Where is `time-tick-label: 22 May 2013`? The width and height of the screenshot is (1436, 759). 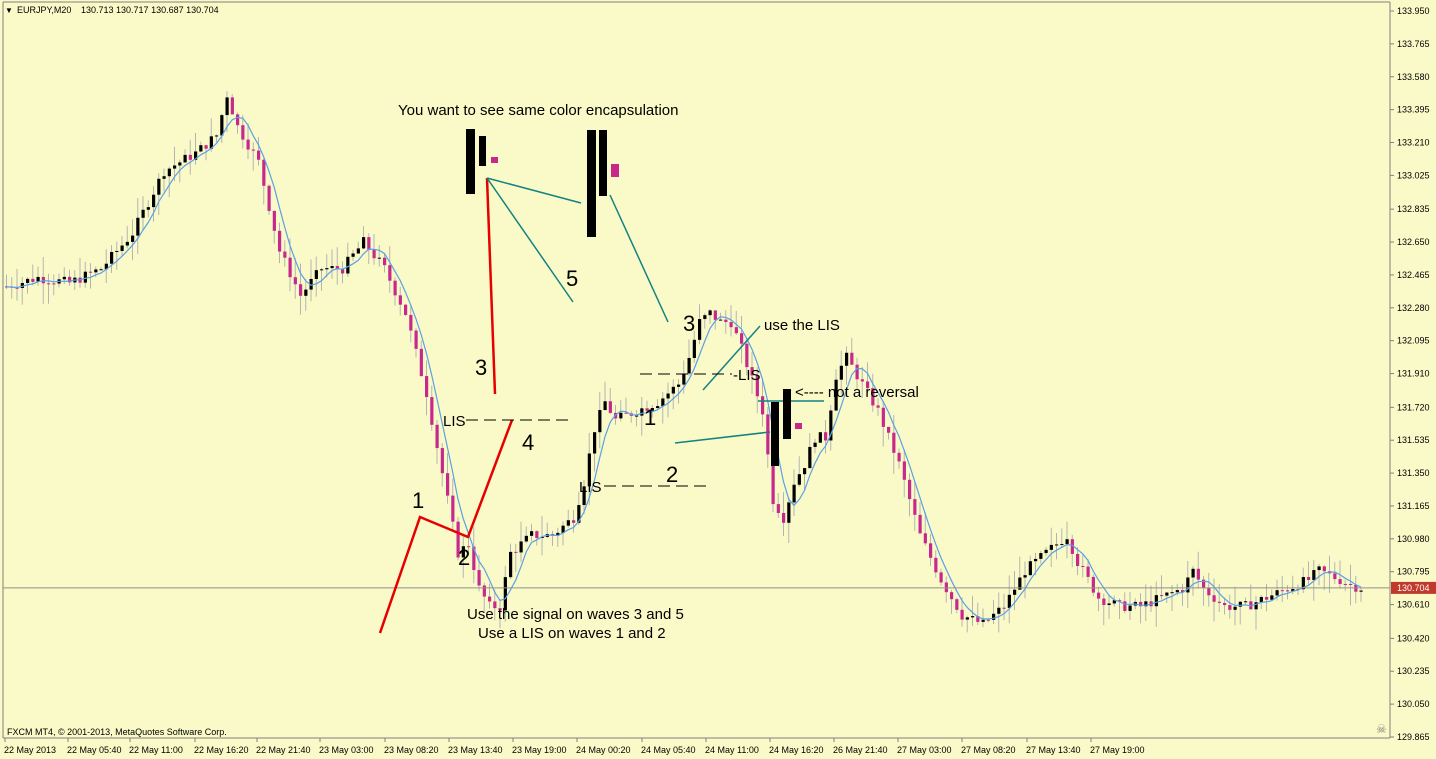 time-tick-label: 22 May 2013 is located at coordinates (30, 750).